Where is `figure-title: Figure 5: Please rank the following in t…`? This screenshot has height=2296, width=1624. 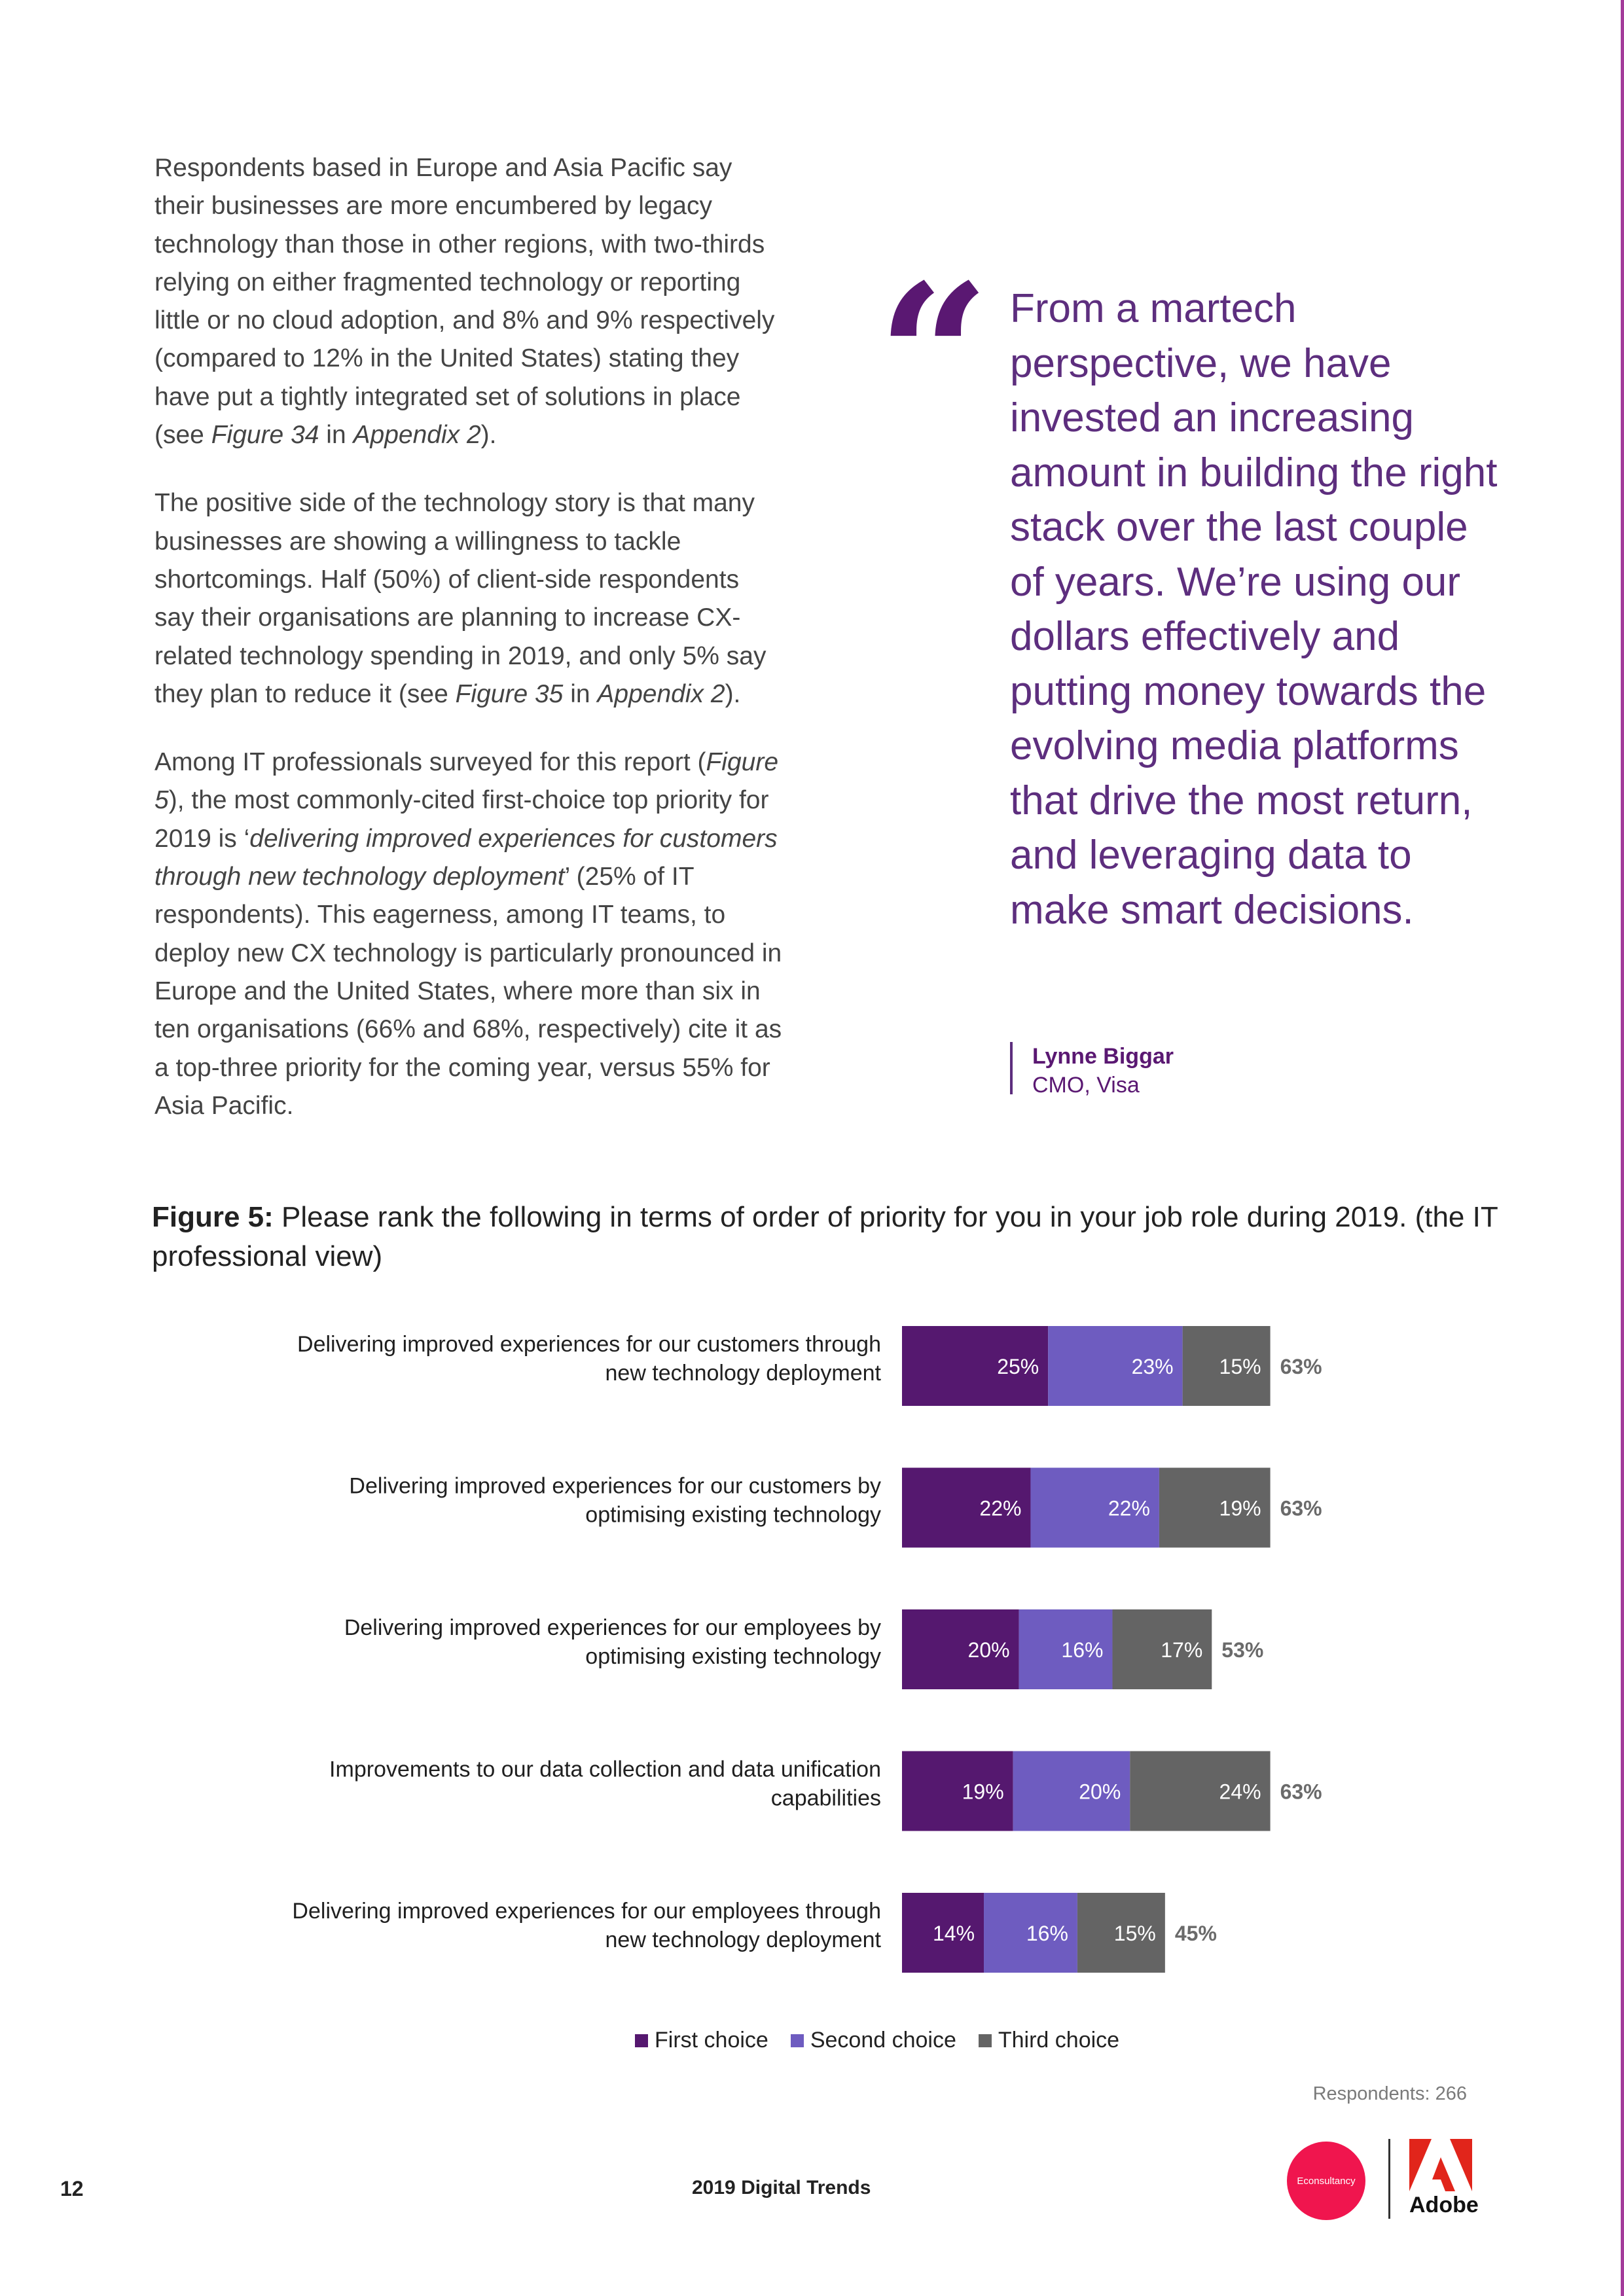 figure-title: Figure 5: Please rank the following in t… is located at coordinates (839, 1237).